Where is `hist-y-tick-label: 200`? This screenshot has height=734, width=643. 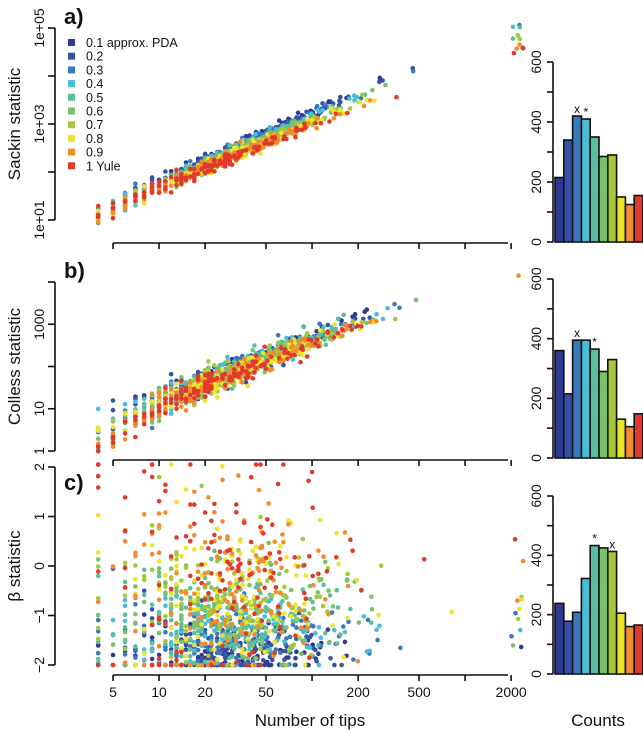 hist-y-tick-label: 200 is located at coordinates (536, 182).